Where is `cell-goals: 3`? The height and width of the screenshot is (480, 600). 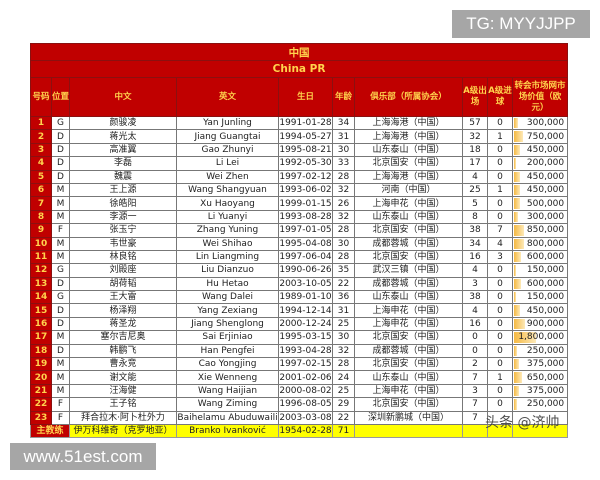 cell-goals: 3 is located at coordinates (500, 257).